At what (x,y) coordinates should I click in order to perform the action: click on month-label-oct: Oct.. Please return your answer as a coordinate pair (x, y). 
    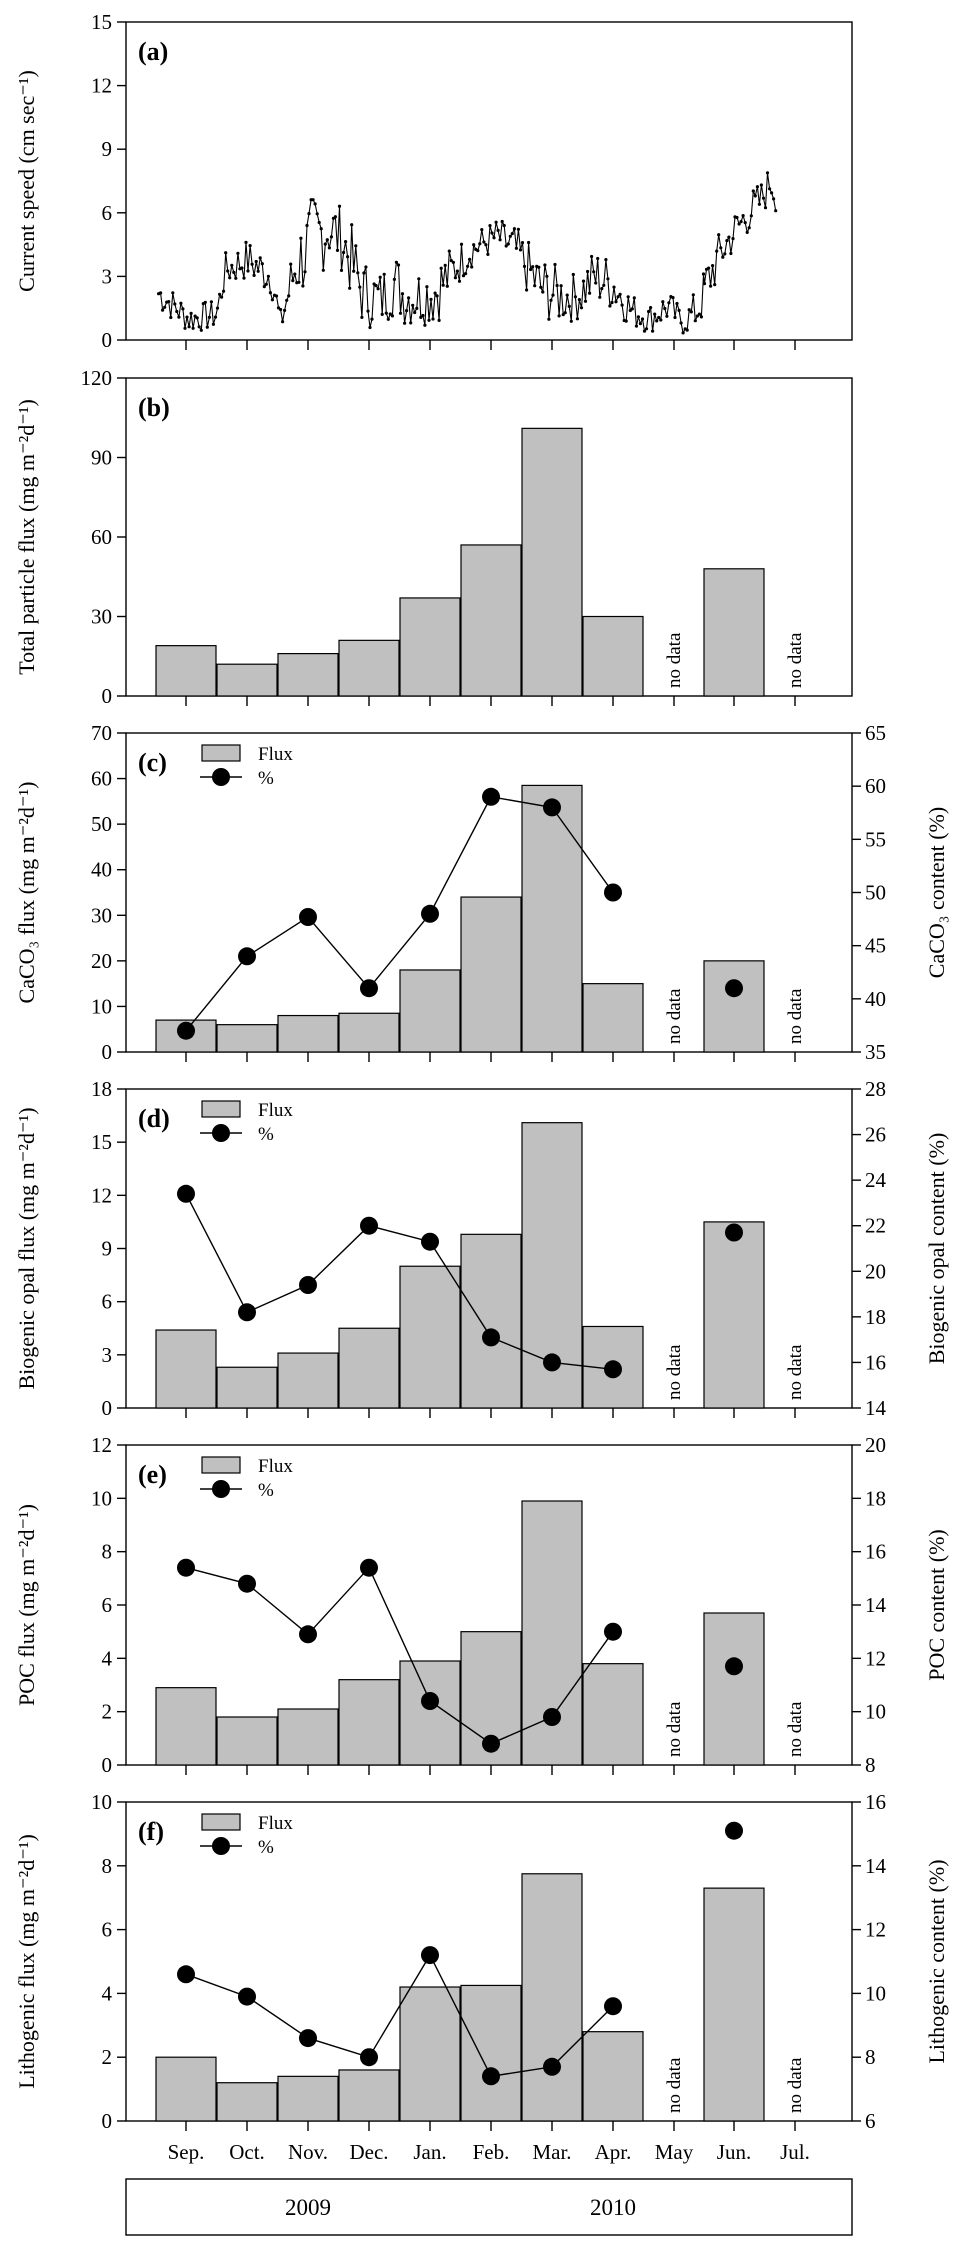
    Looking at the image, I should click on (247, 2152).